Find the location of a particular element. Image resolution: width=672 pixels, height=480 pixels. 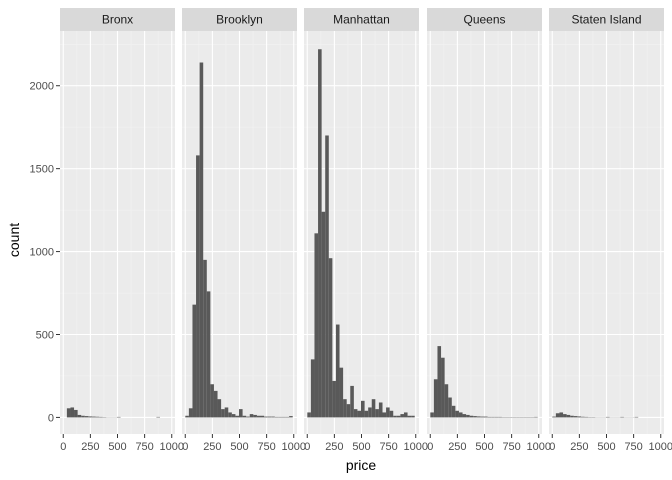

facet-strip-brooklyn is located at coordinates (239, 19).